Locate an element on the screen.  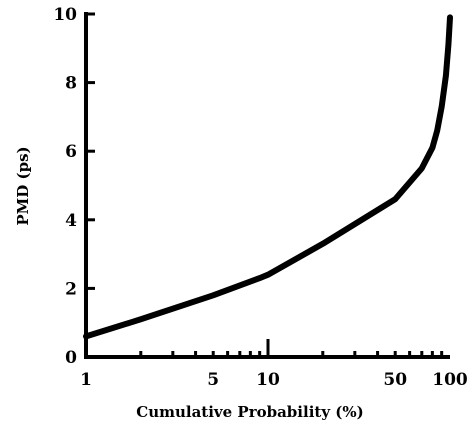
x-axis-title: Cumulative Probability (%) is located at coordinates (249, 412).